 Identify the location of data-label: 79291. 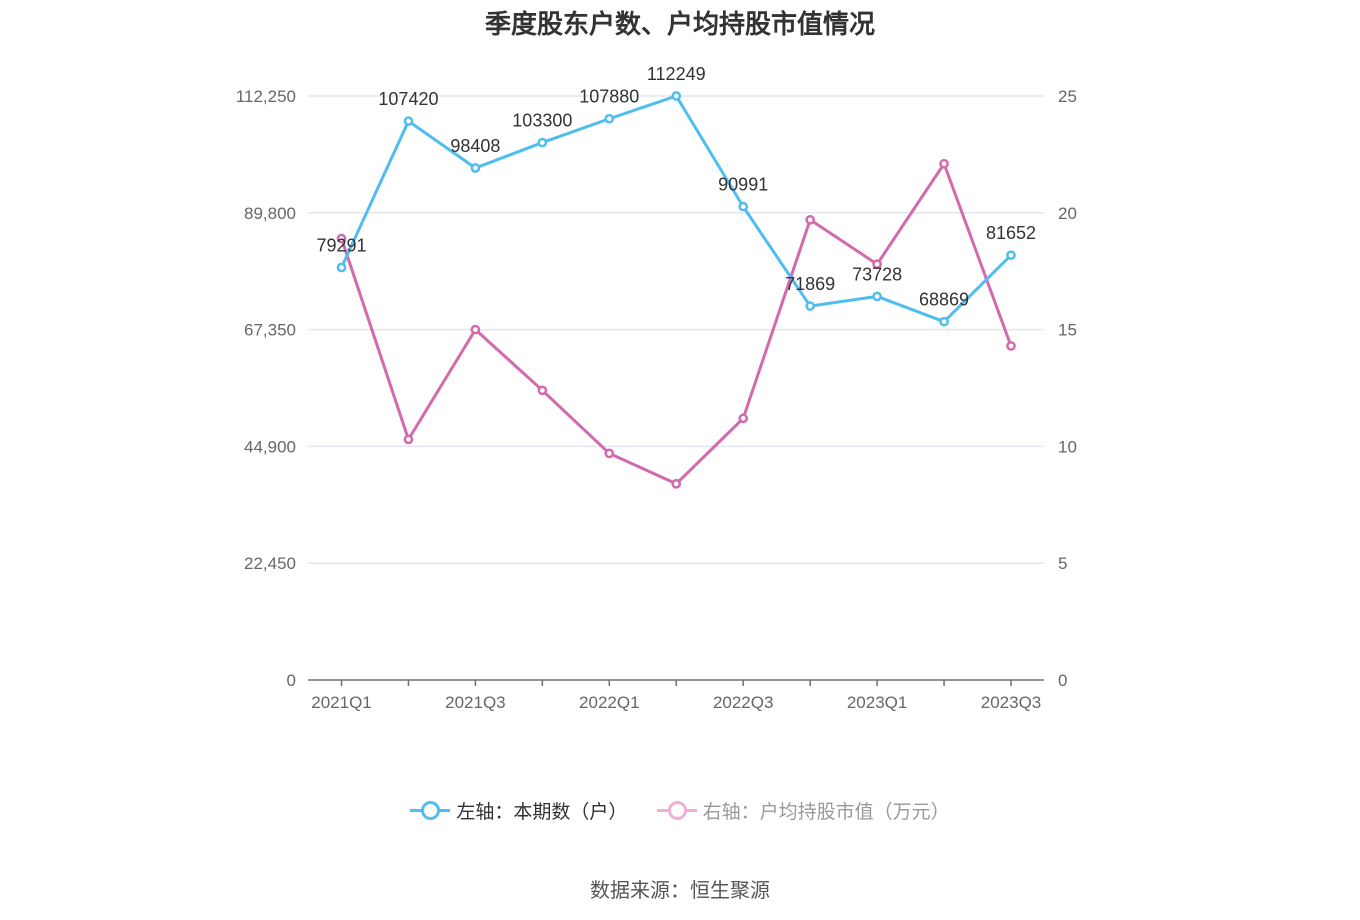
(341, 245).